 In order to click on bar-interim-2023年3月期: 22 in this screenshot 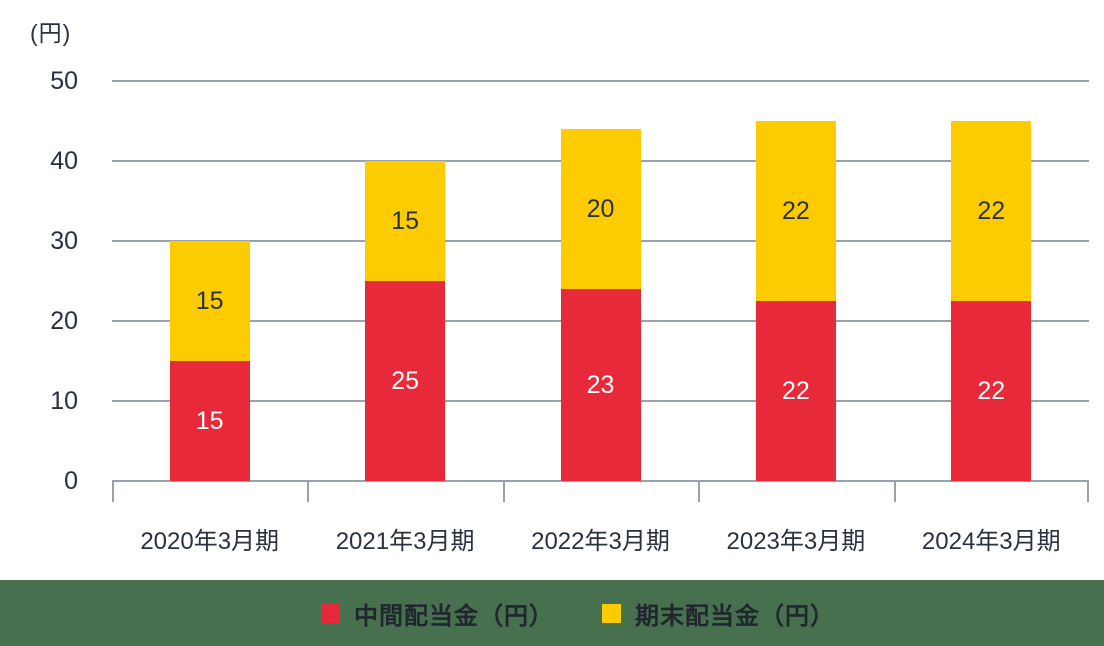, I will do `click(795, 391)`.